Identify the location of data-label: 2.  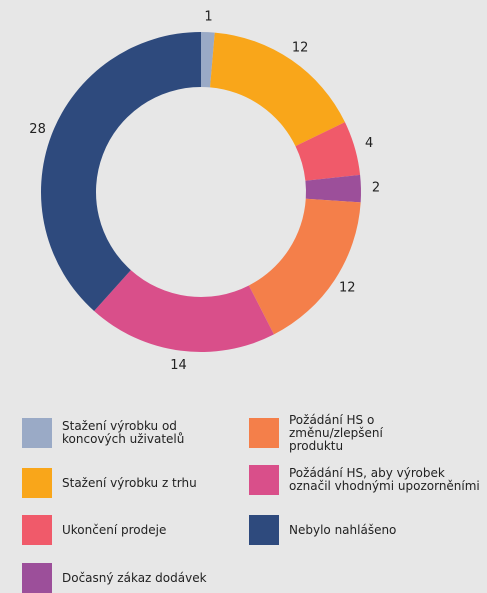
(376, 188).